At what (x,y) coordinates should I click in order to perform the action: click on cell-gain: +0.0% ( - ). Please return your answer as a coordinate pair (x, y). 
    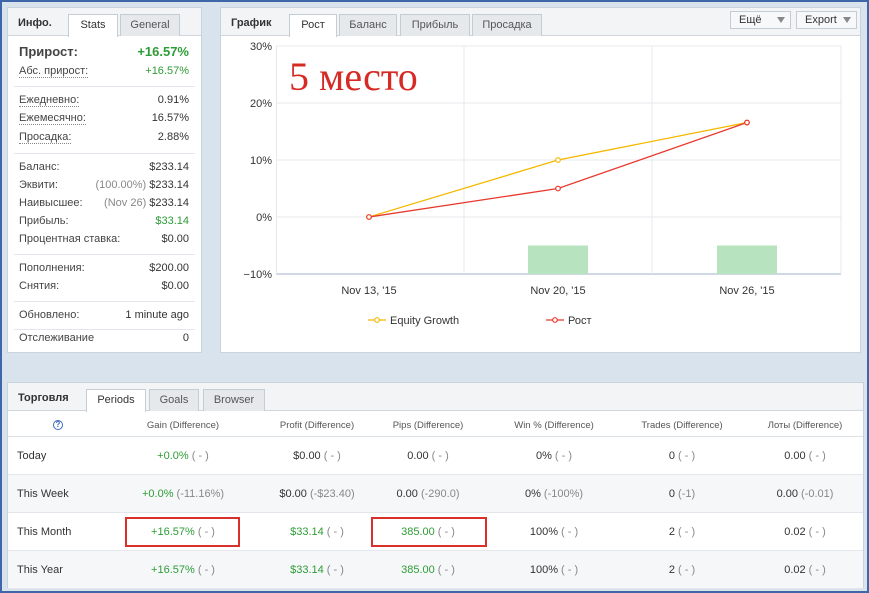
    Looking at the image, I should click on (183, 456).